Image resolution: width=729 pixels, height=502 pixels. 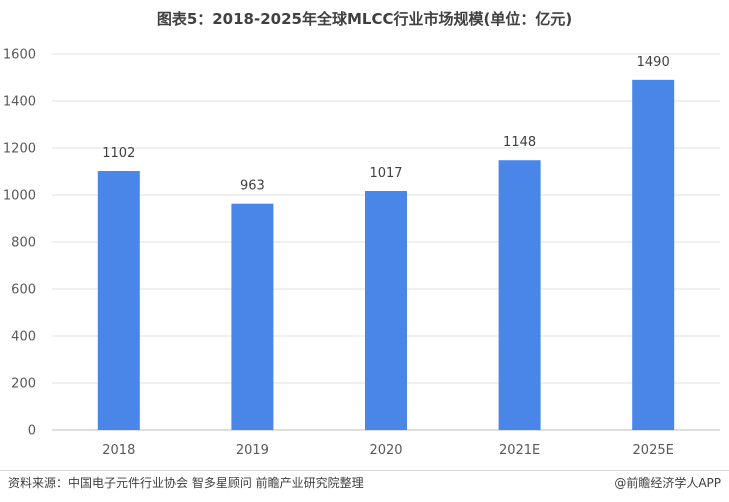 I want to click on y-tick-label: 1200, so click(x=19, y=149).